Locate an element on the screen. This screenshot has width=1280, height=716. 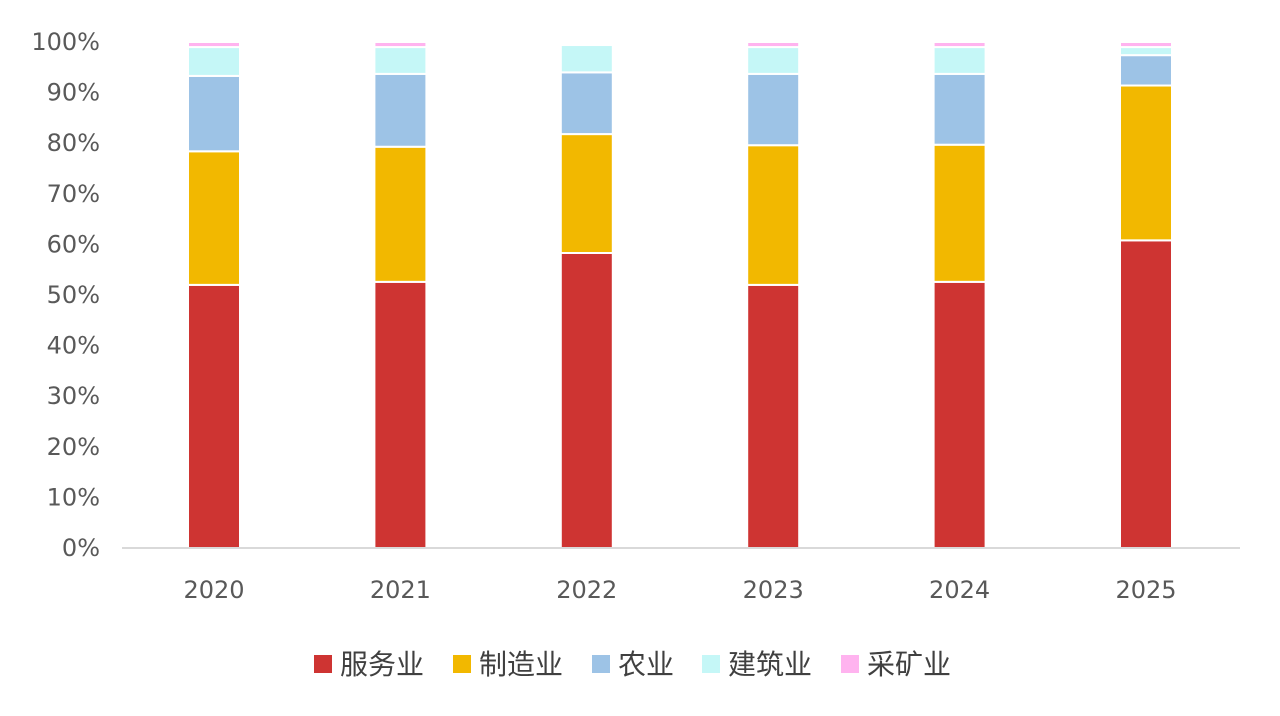
x-tick-label: 2021 is located at coordinates (400, 590).